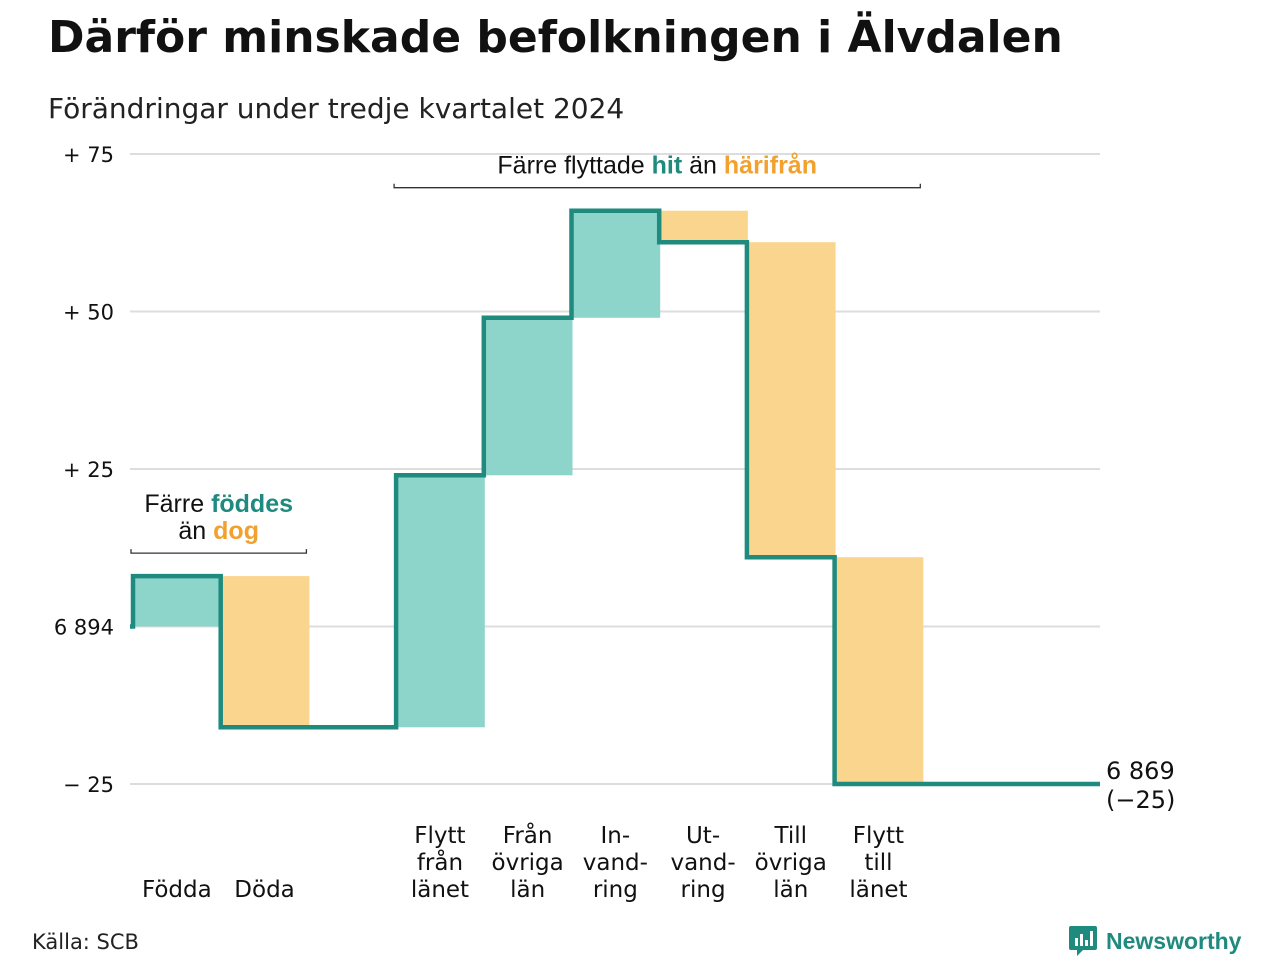 The image size is (1280, 960). I want to click on end-value-label: 6 869, so click(1140, 771).